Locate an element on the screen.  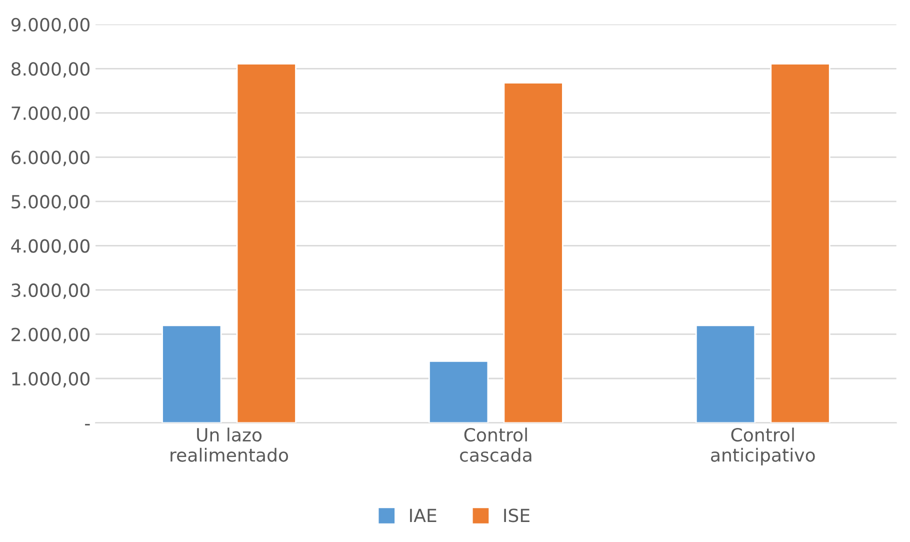
legend-label: ISE is located at coordinates (517, 515).